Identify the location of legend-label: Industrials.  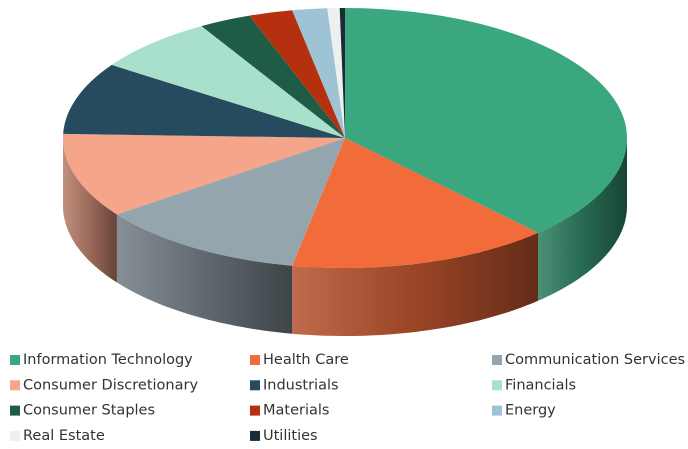
(301, 385).